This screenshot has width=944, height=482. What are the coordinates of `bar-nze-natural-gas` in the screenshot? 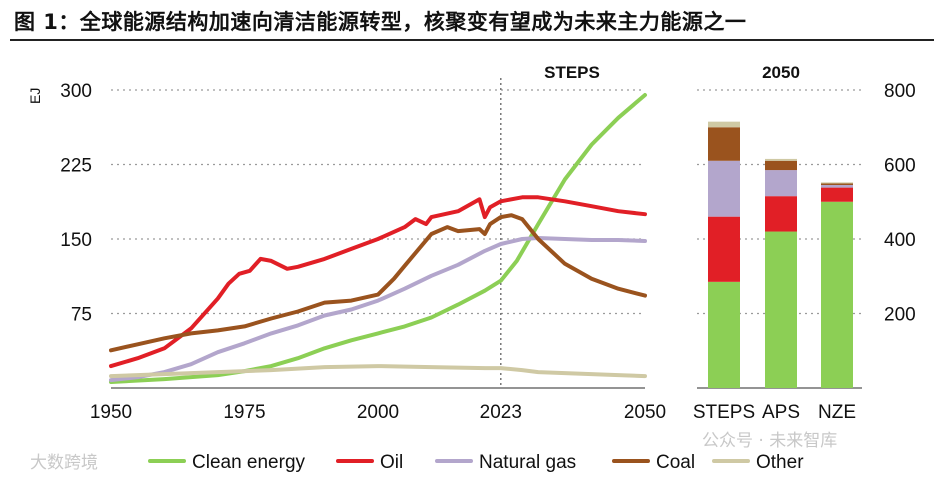 It's located at (837, 186).